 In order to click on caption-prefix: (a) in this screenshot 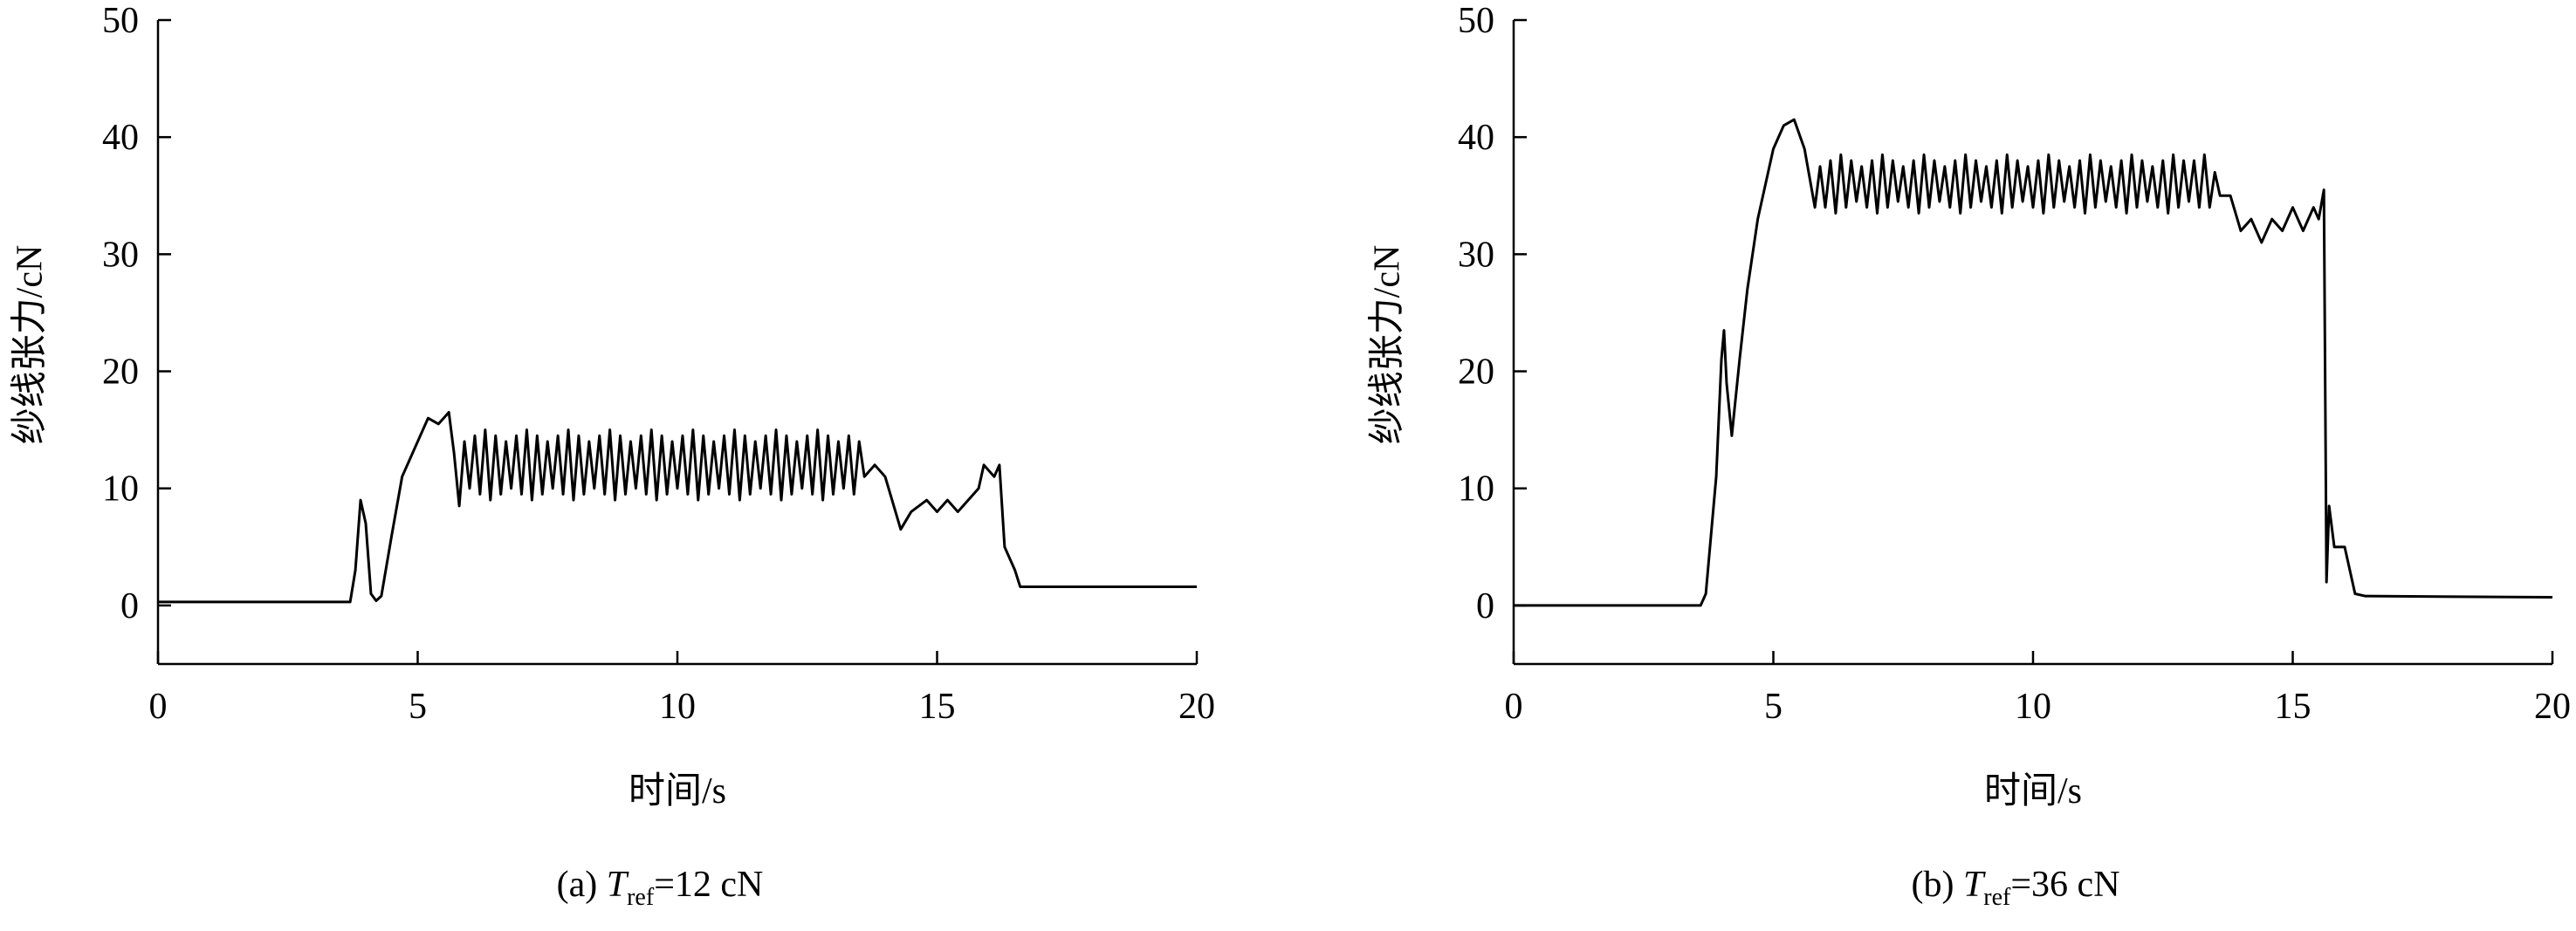, I will do `click(582, 885)`.